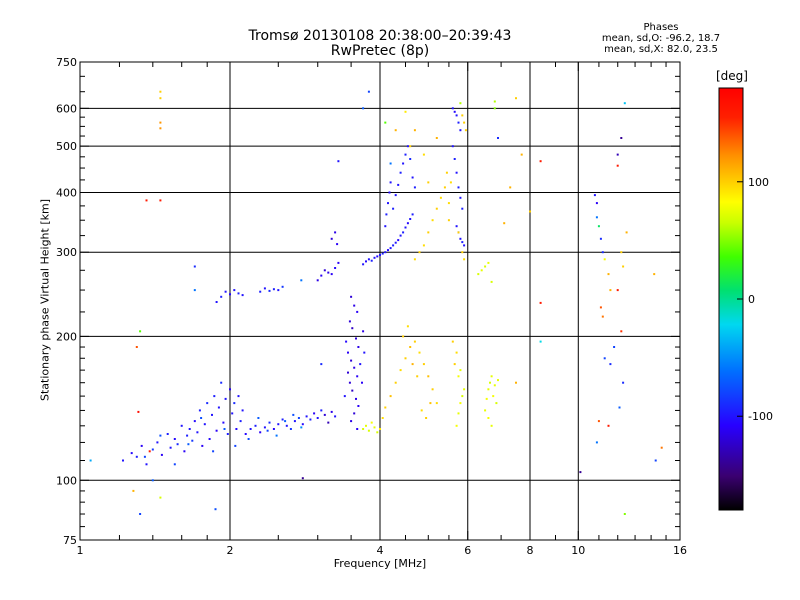 This screenshot has height=600, width=800. Describe the element at coordinates (380, 563) in the screenshot. I see `x-axis-label: Frequency [MHz]` at that location.